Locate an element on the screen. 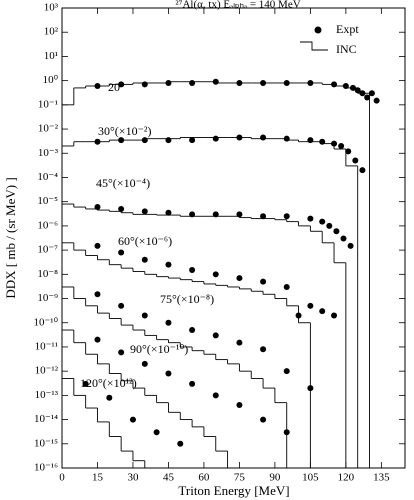  x-tick-label: 135 is located at coordinates (381, 478).